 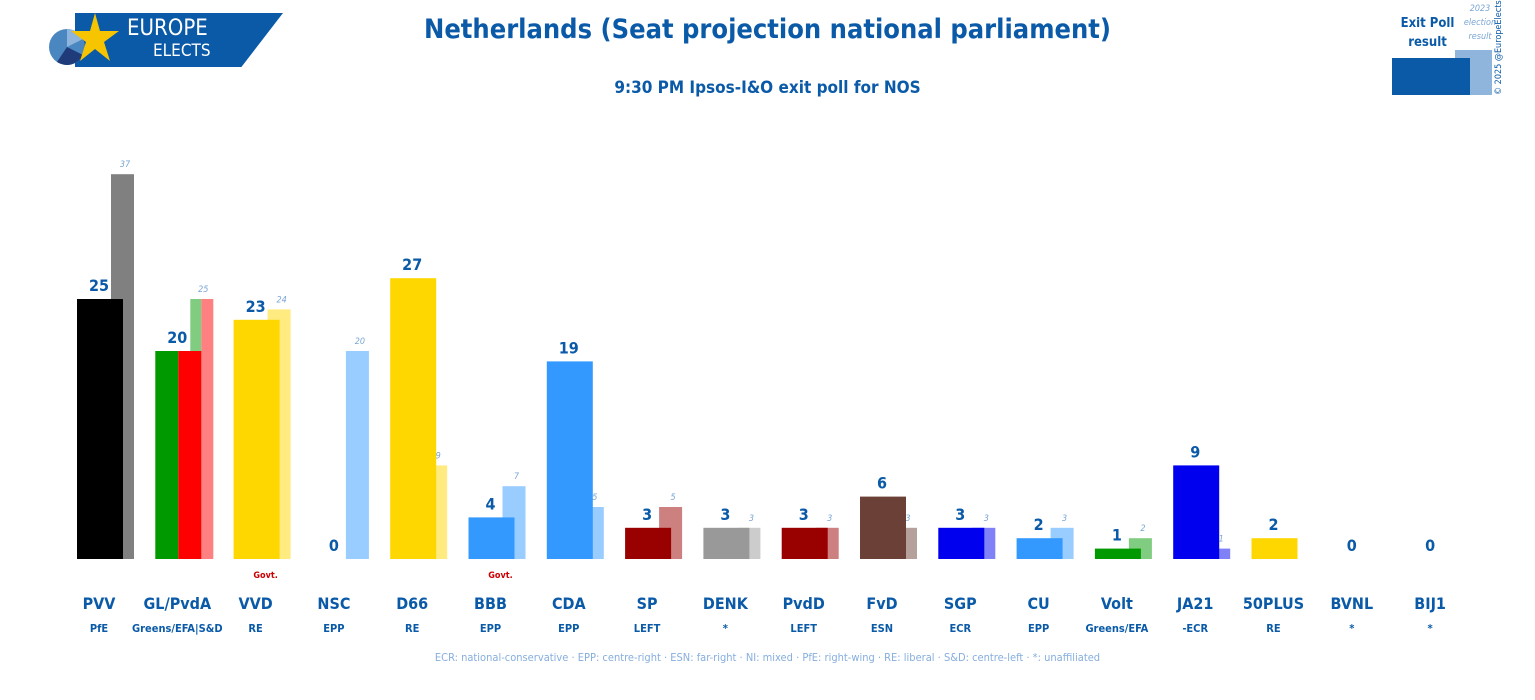 I want to click on exit-bar-PVV, so click(x=100, y=429).